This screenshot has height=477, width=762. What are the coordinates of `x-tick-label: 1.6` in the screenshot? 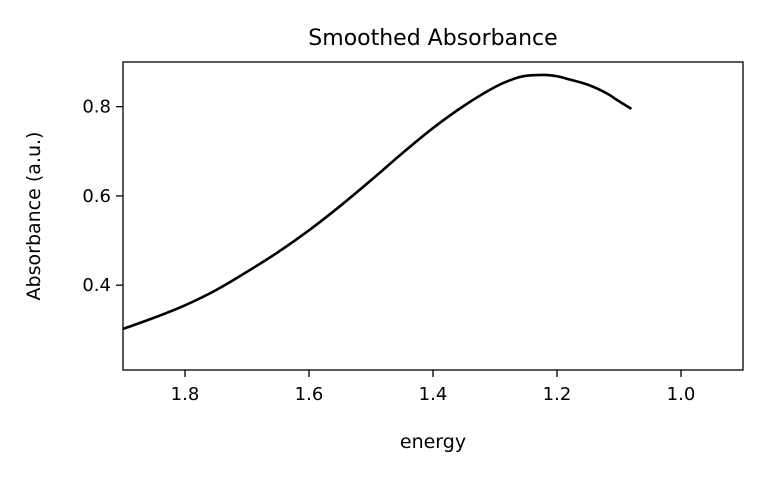 It's located at (309, 394).